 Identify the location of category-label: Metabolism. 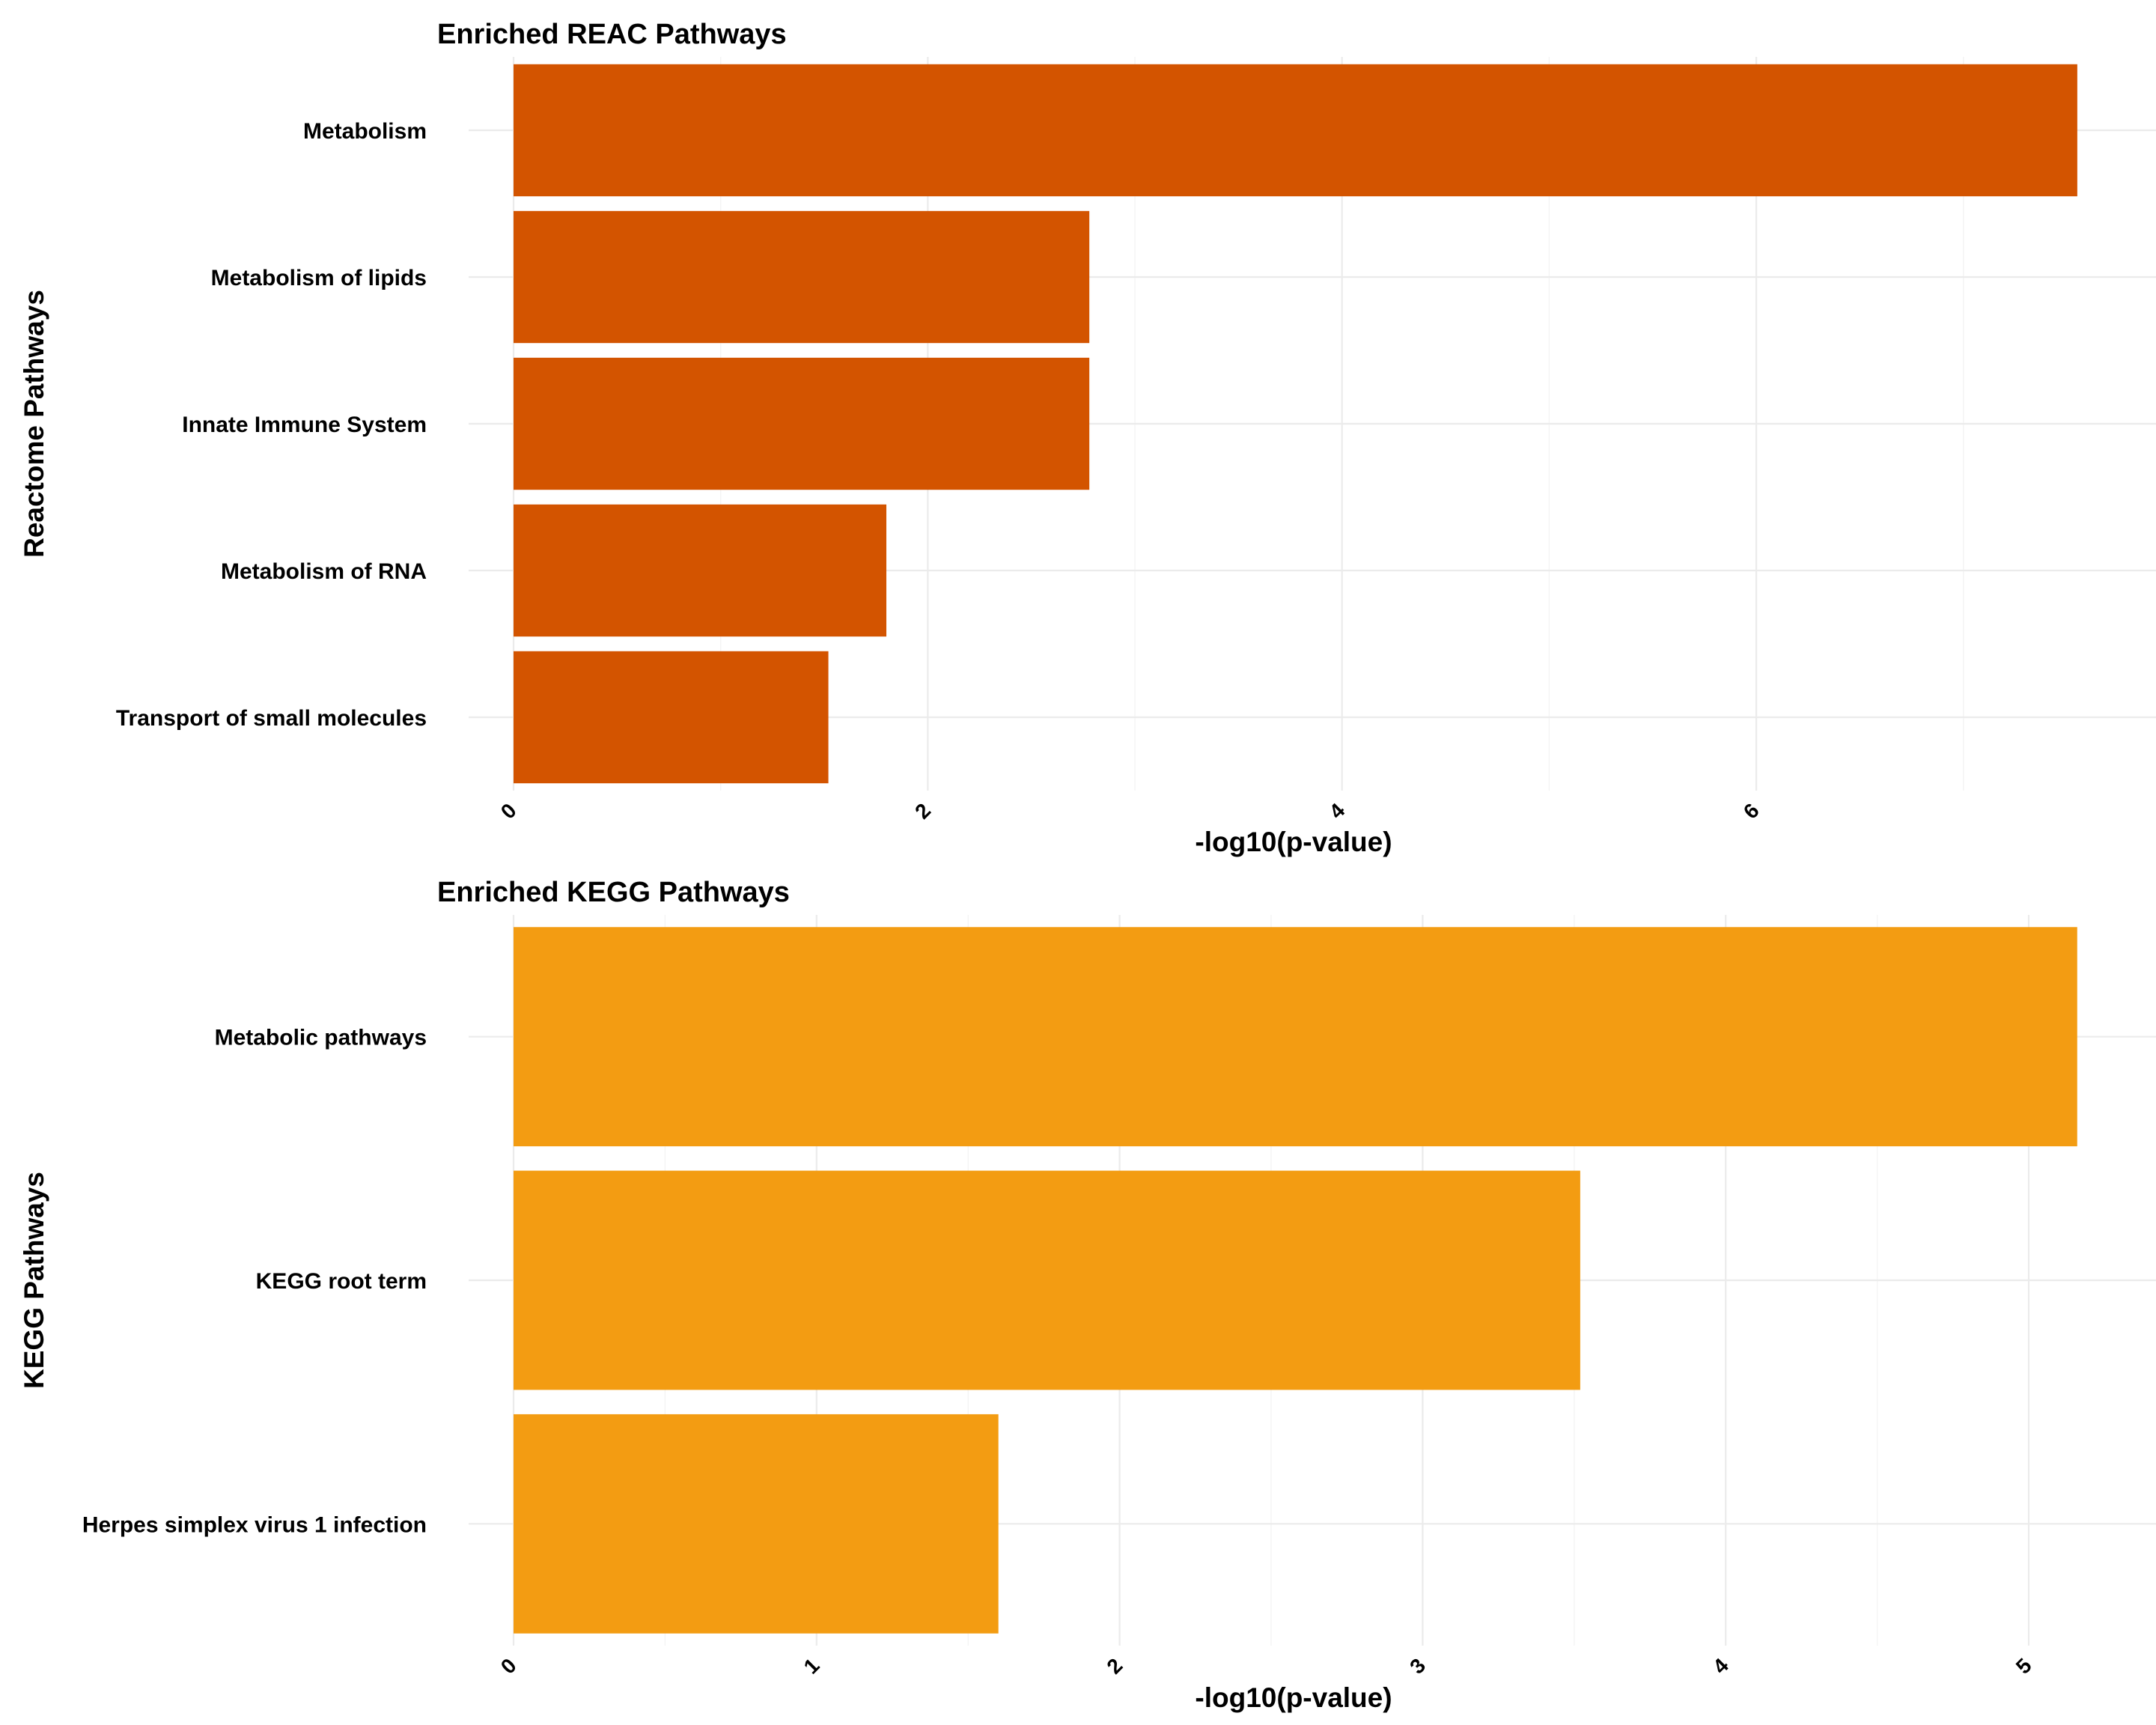
(365, 131).